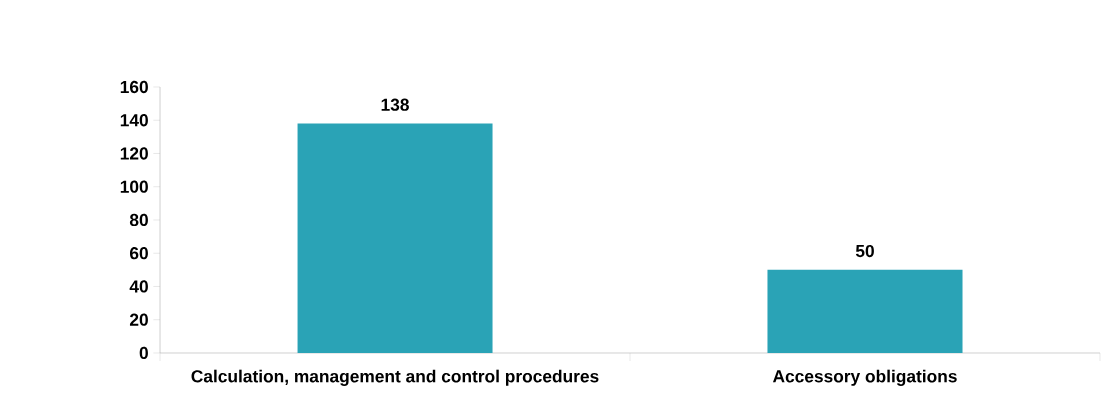 The width and height of the screenshot is (1107, 407). What do you see at coordinates (864, 377) in the screenshot?
I see `x-tick-label: Accessory obligations` at bounding box center [864, 377].